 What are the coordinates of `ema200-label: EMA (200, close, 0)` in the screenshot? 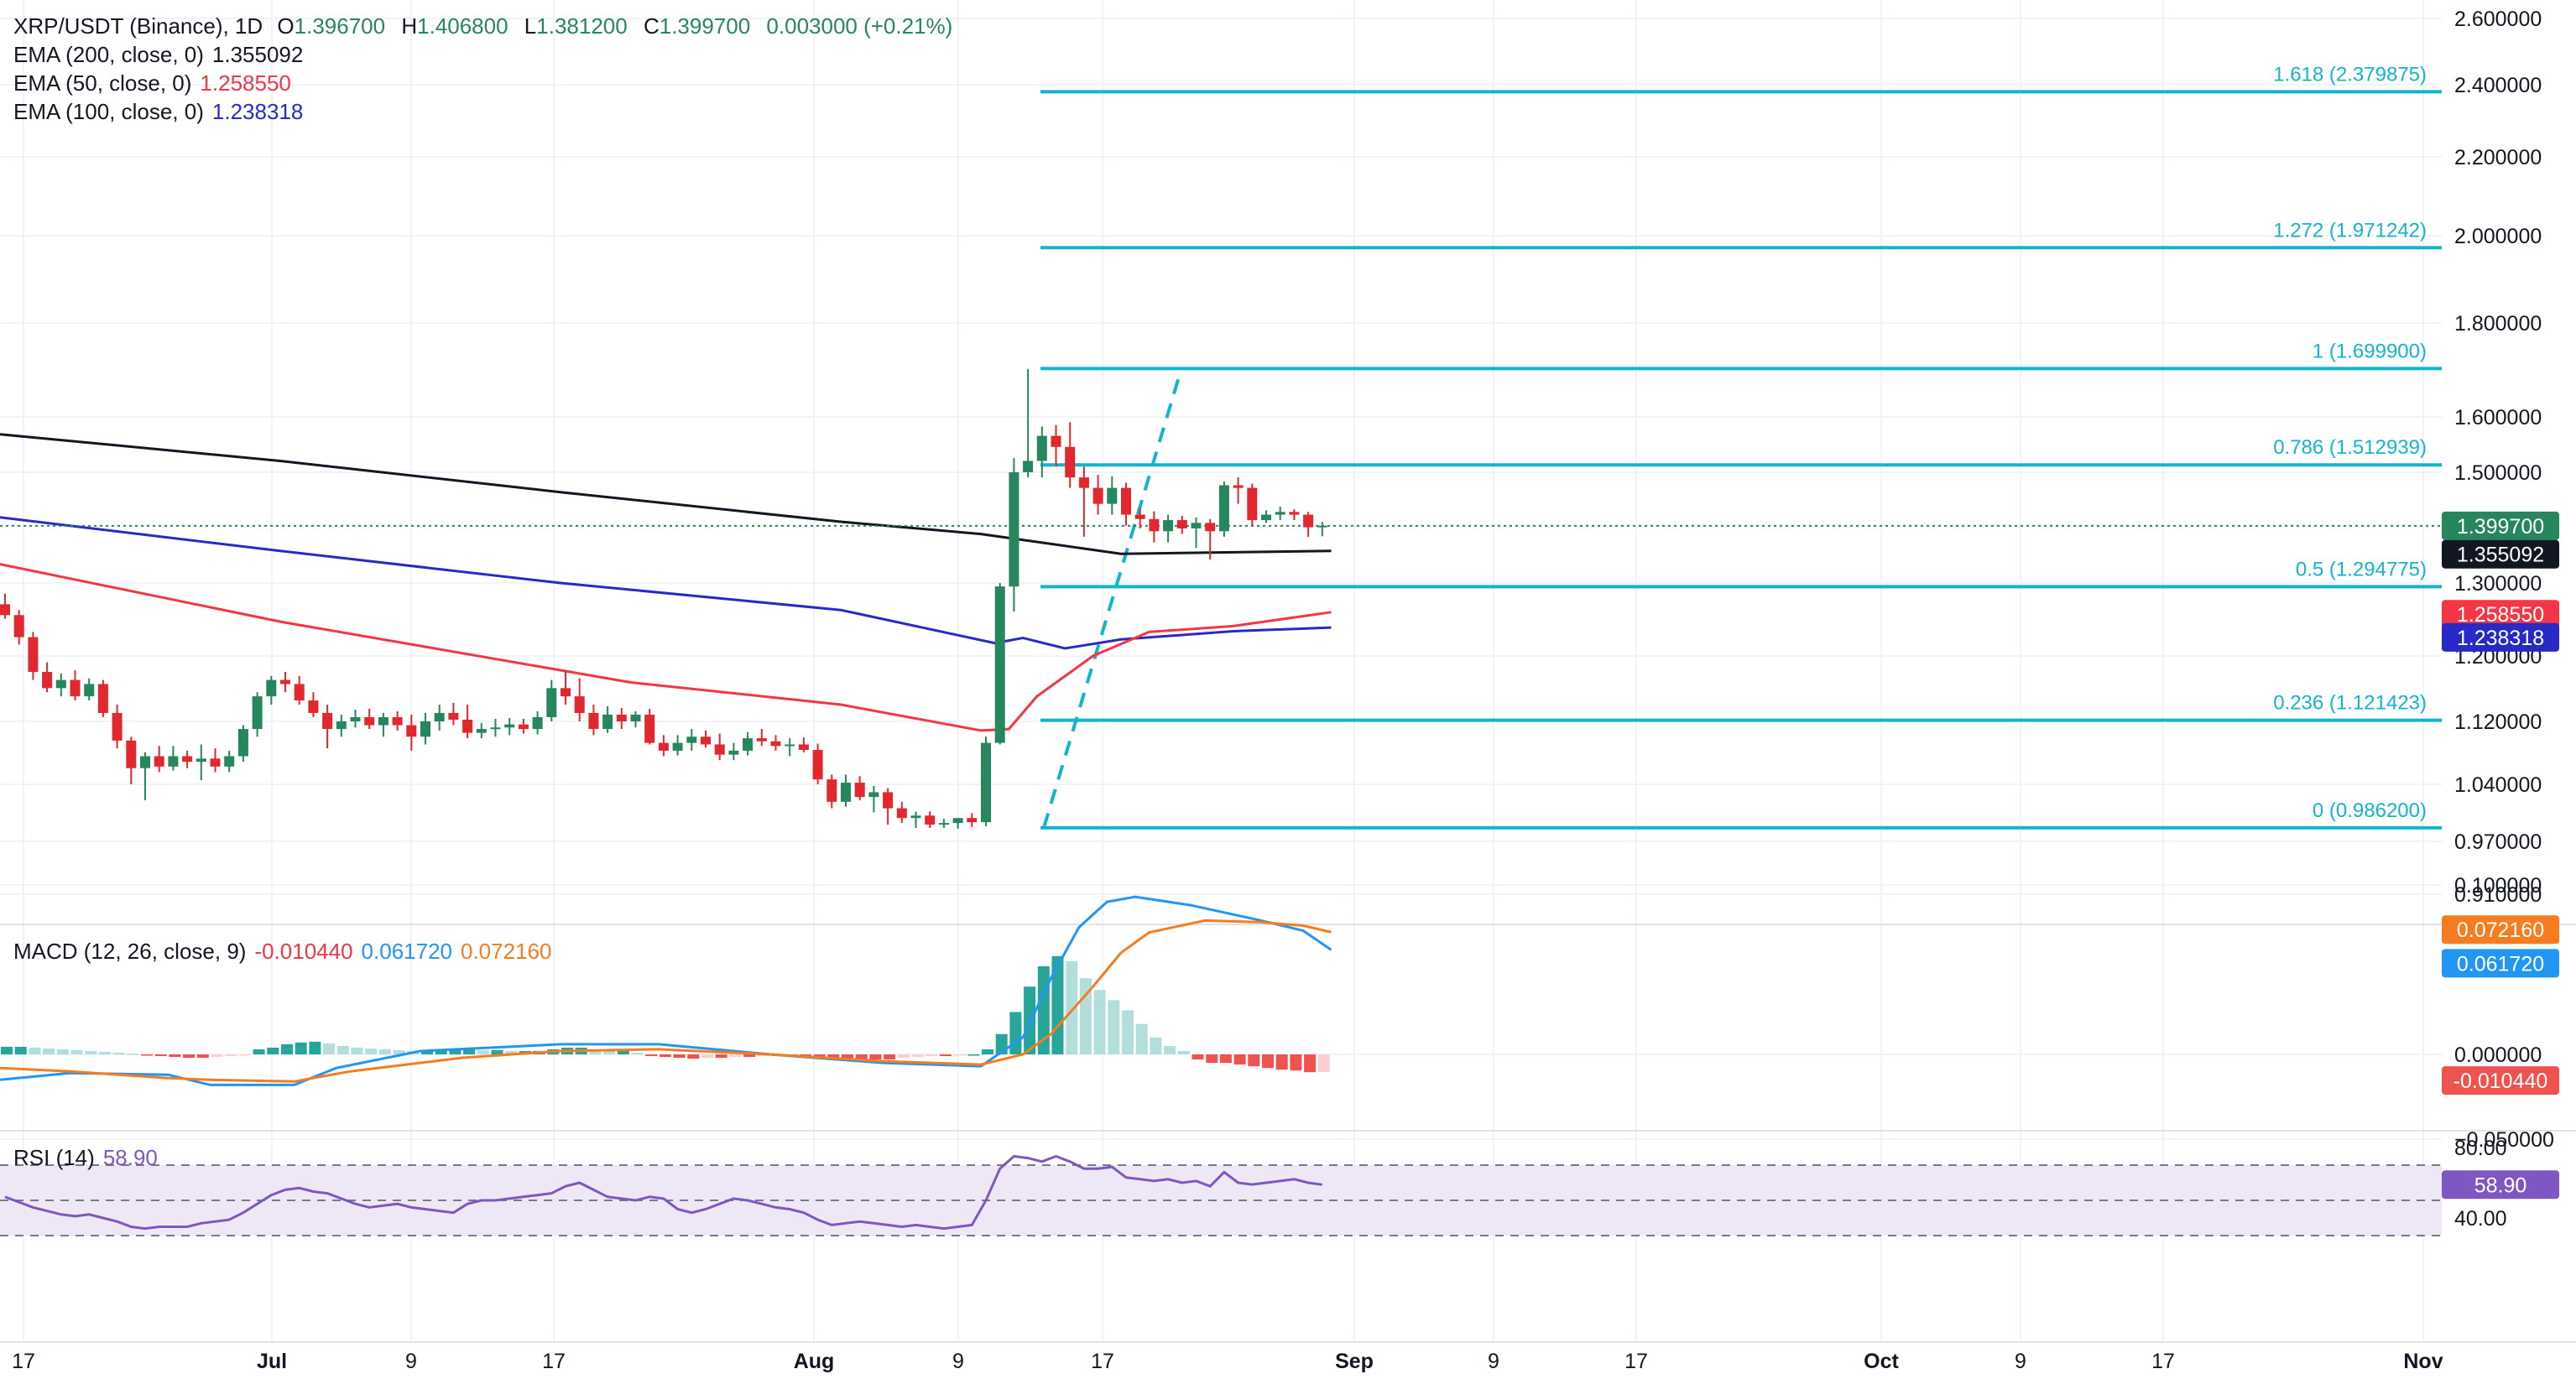 It's located at (108, 54).